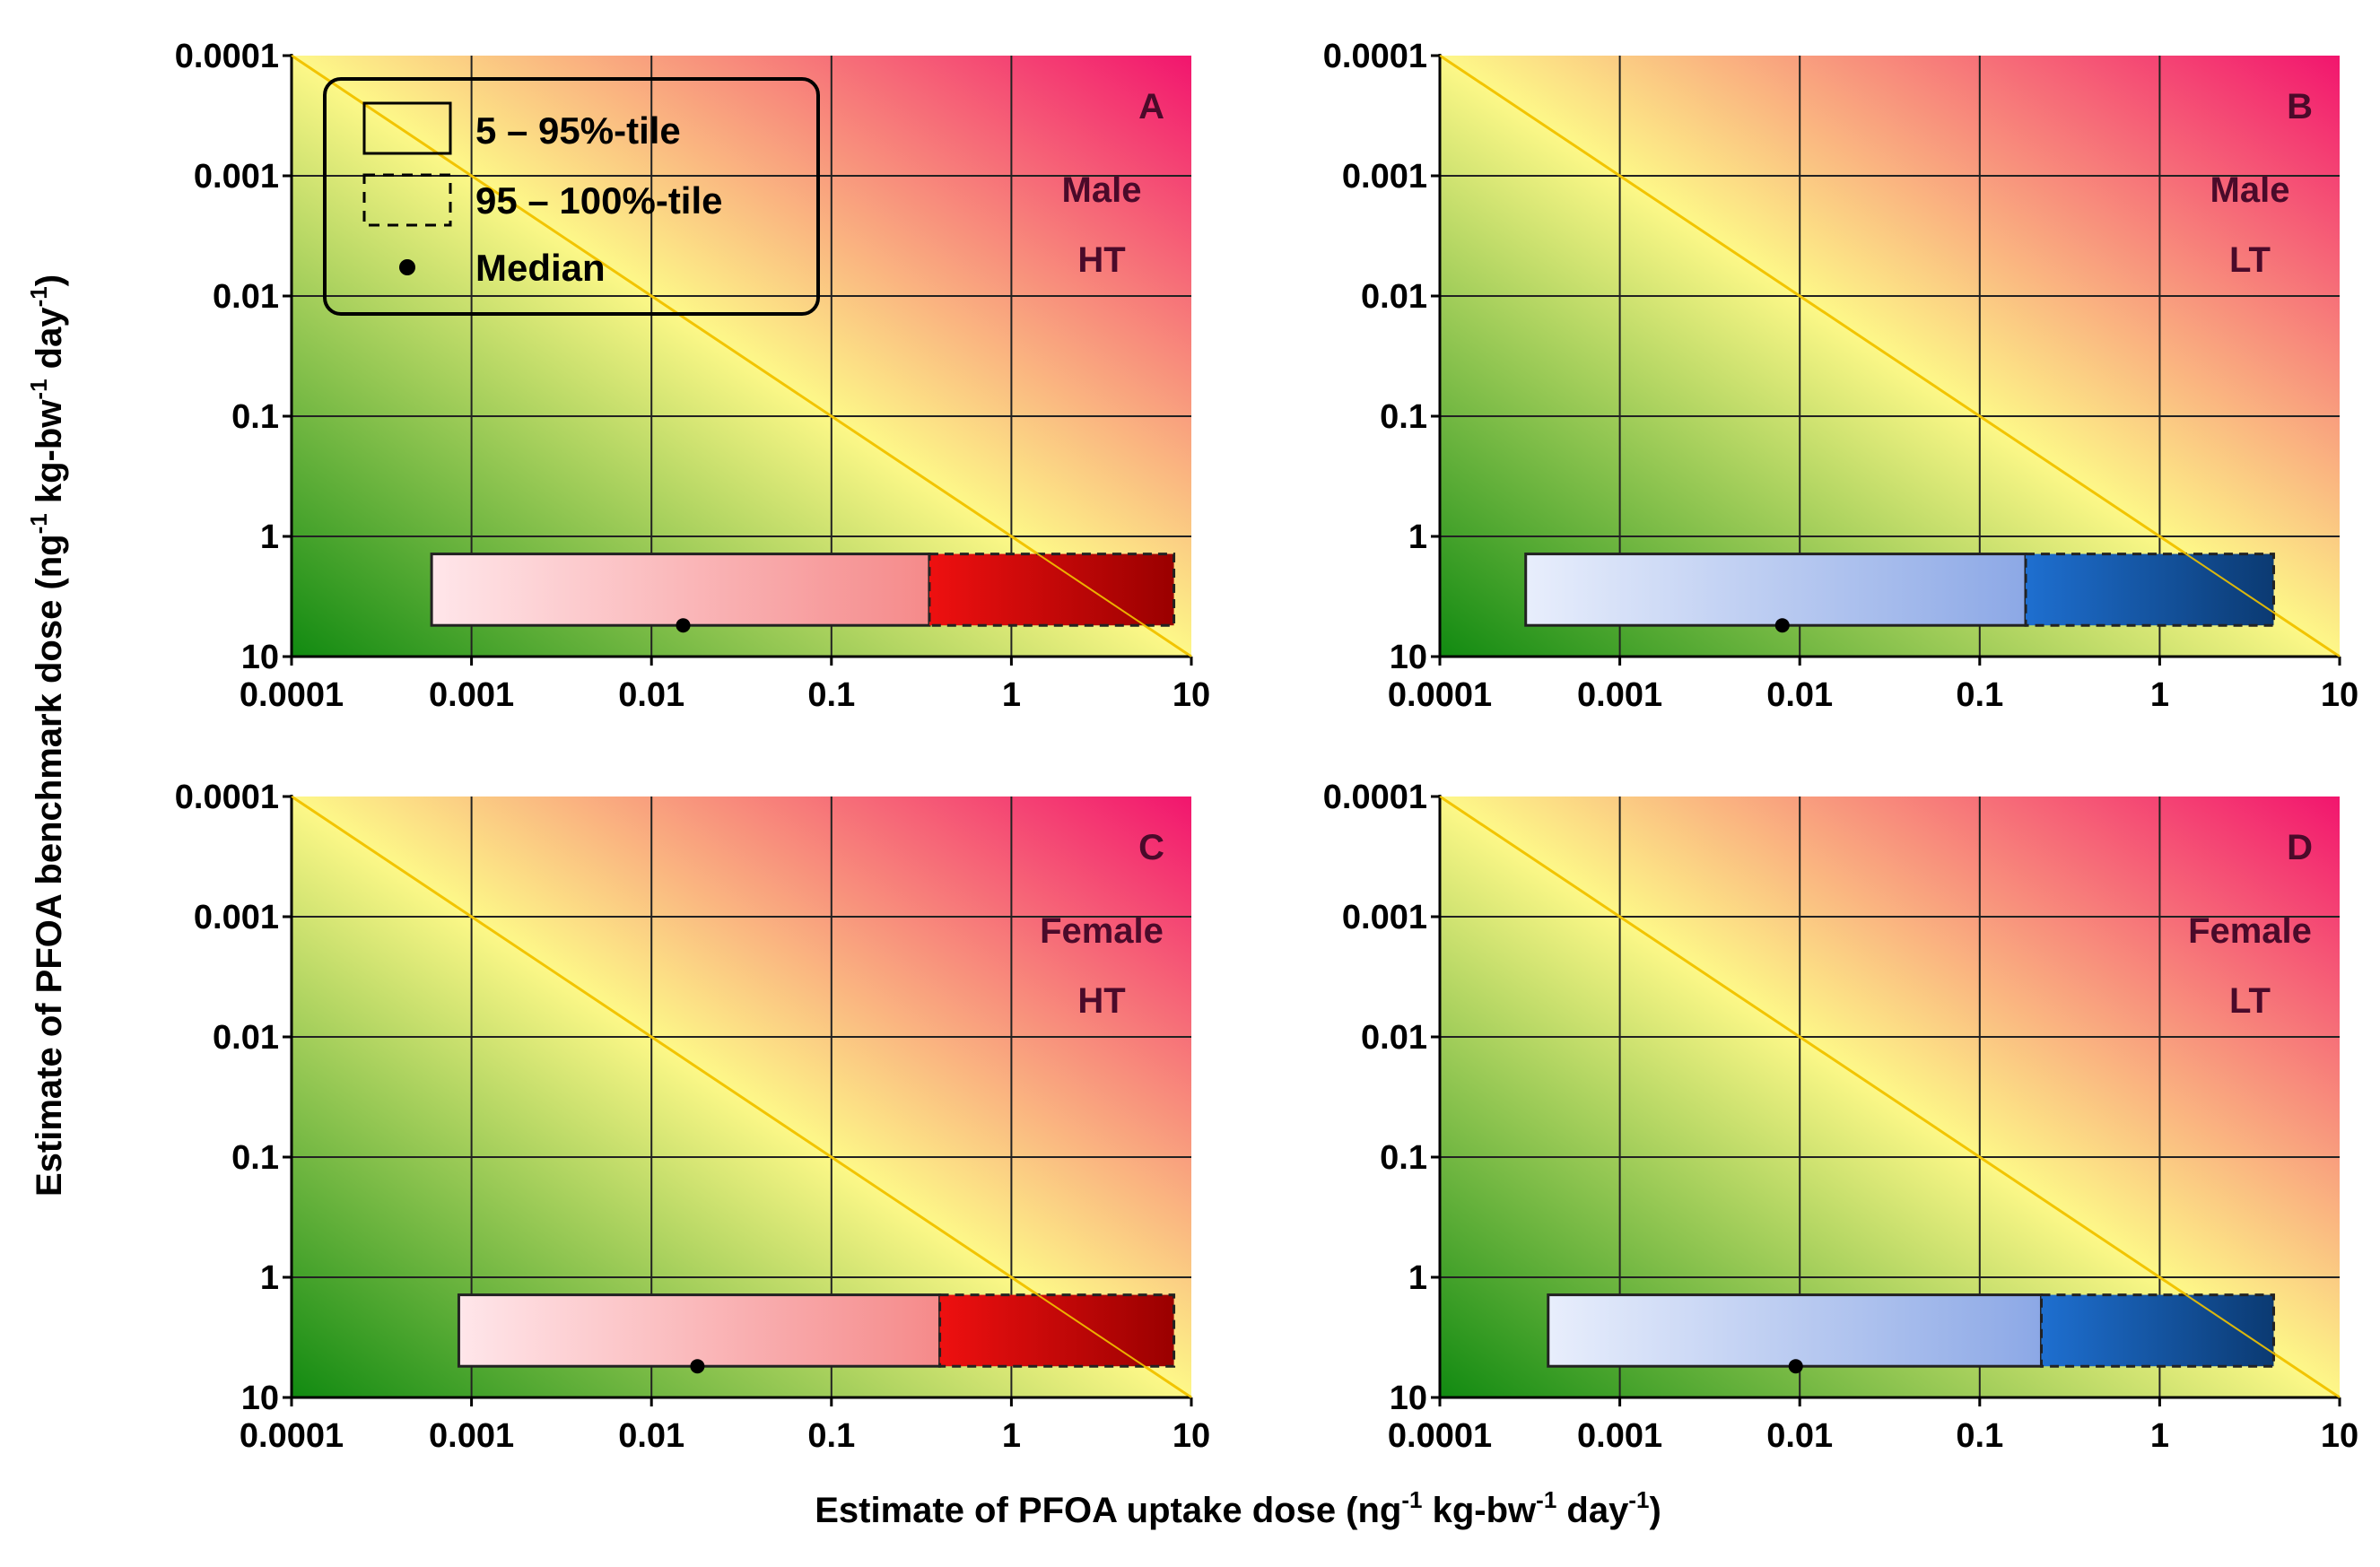 The height and width of the screenshot is (1567, 2380). I want to click on x-axis-title-part: day, so click(1592, 1510).